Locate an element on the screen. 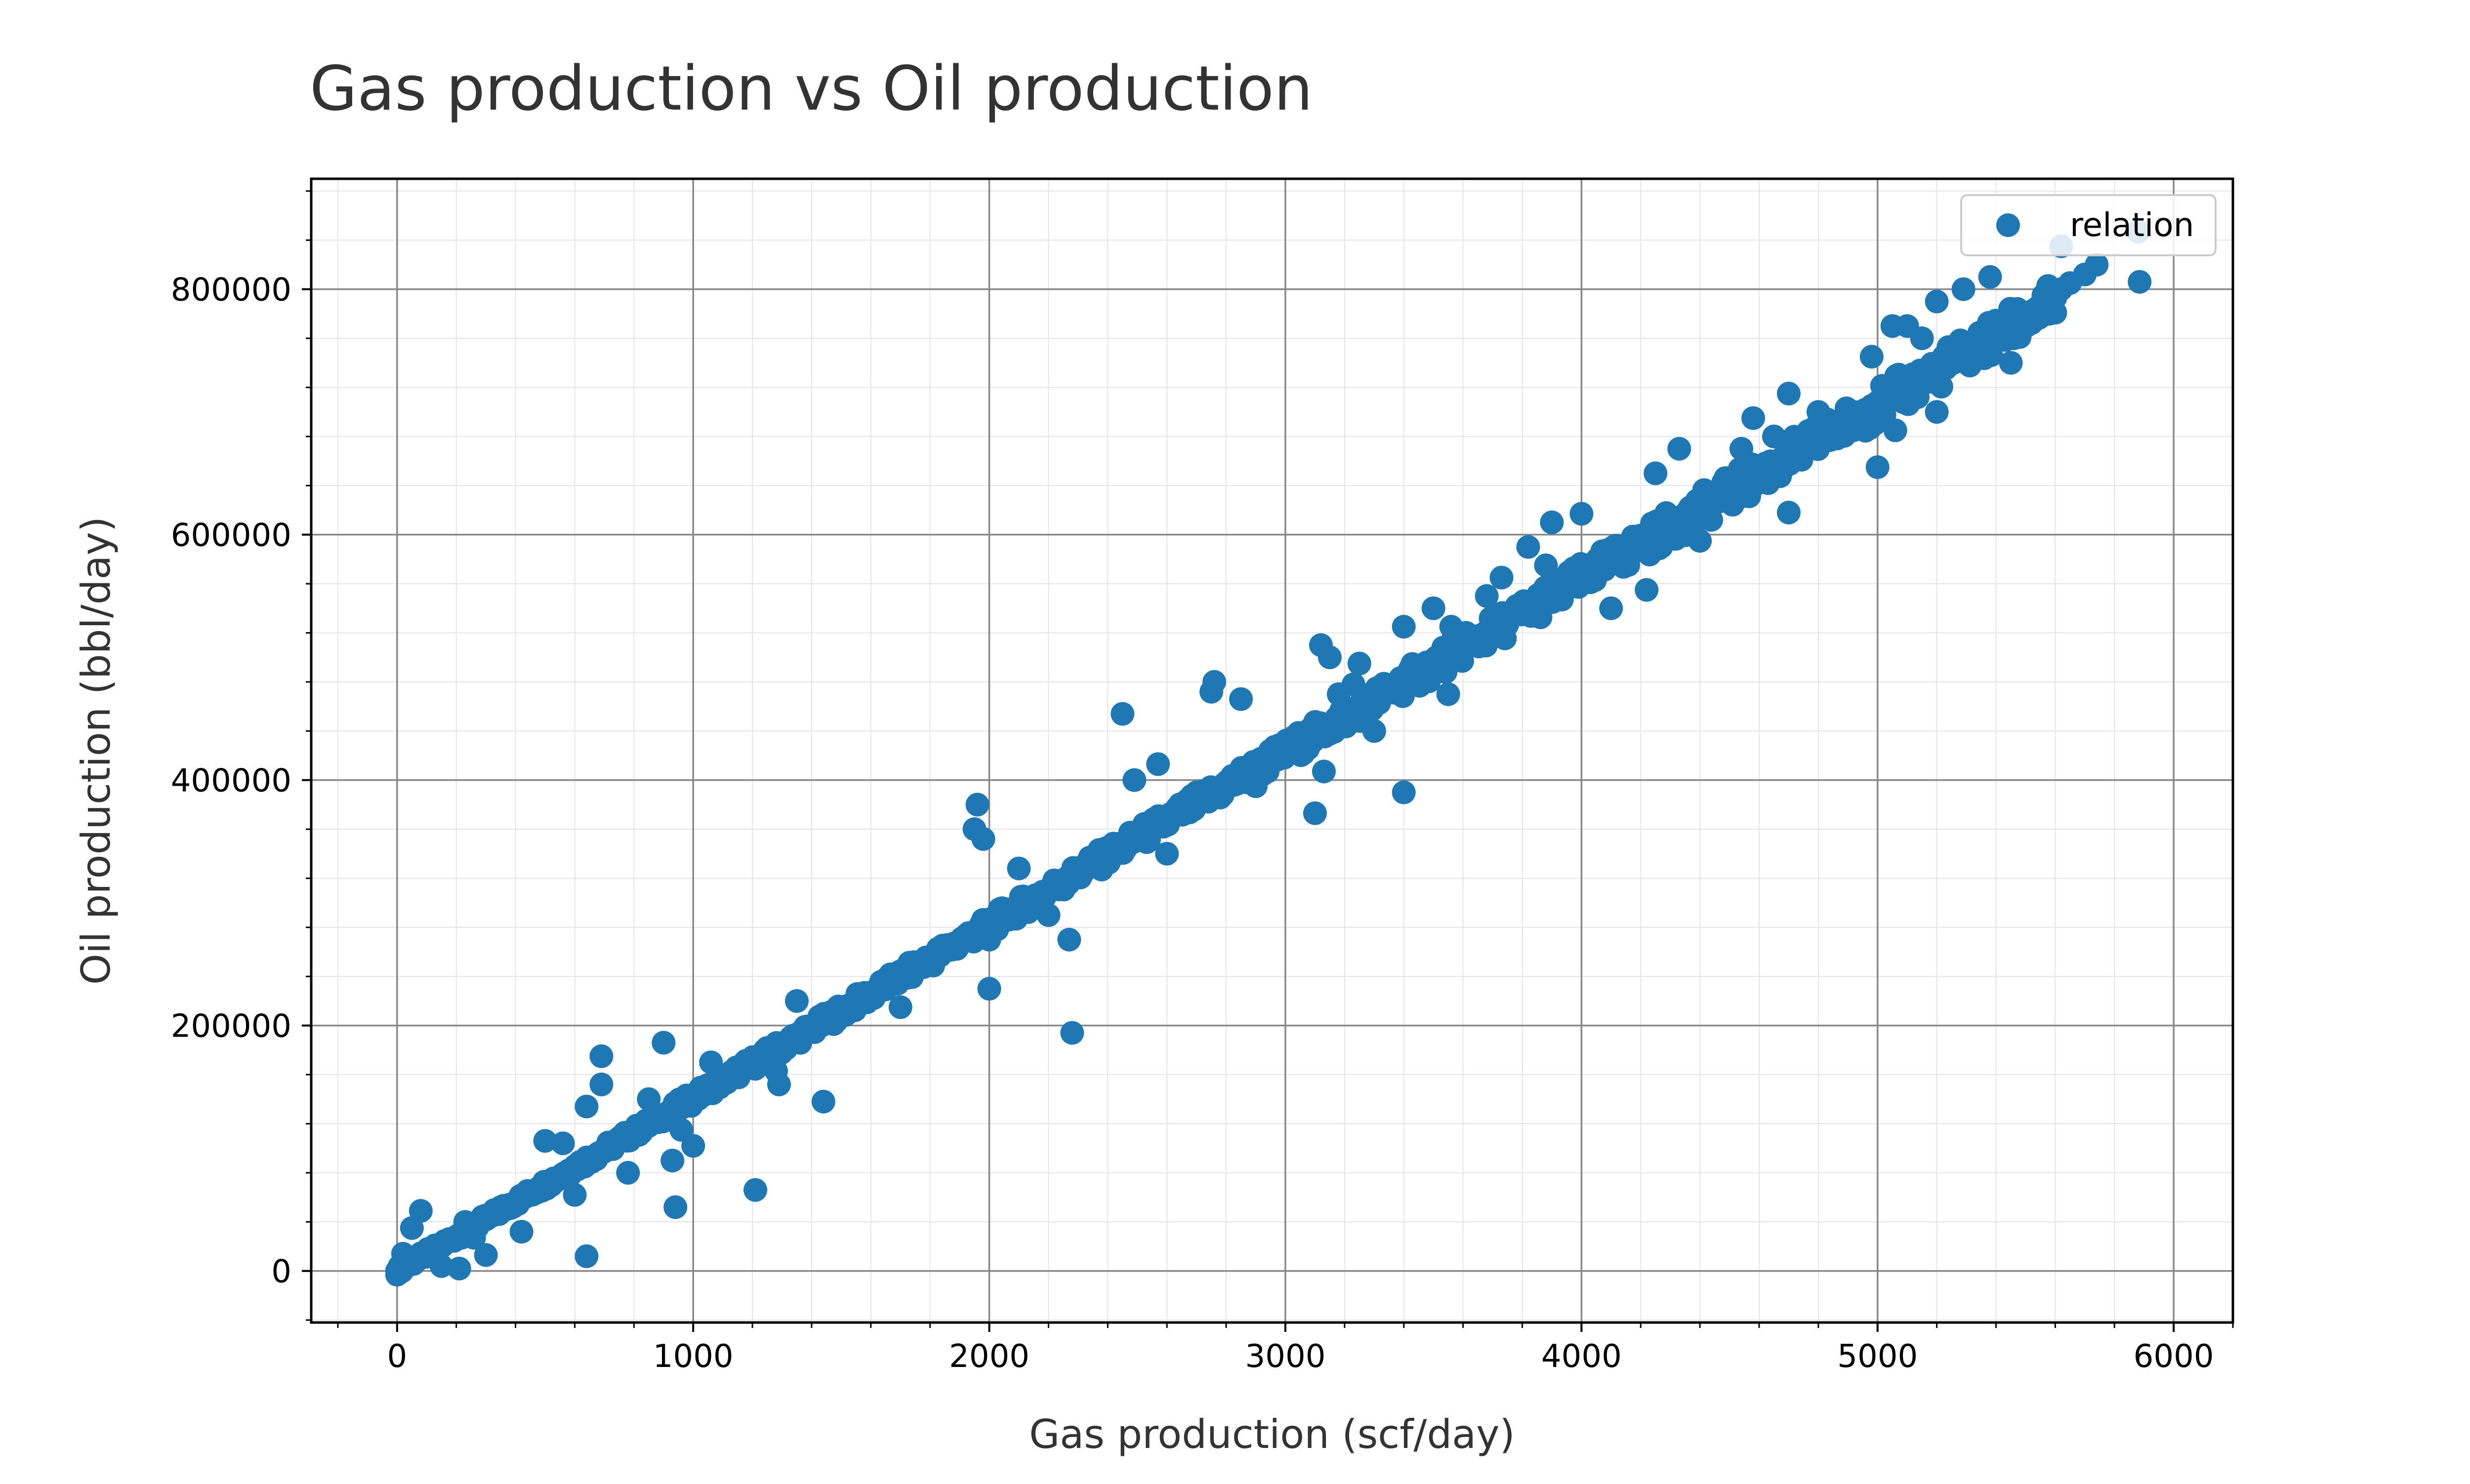 This screenshot has height=1484, width=2470. x-tick-label: 1000 is located at coordinates (693, 1356).